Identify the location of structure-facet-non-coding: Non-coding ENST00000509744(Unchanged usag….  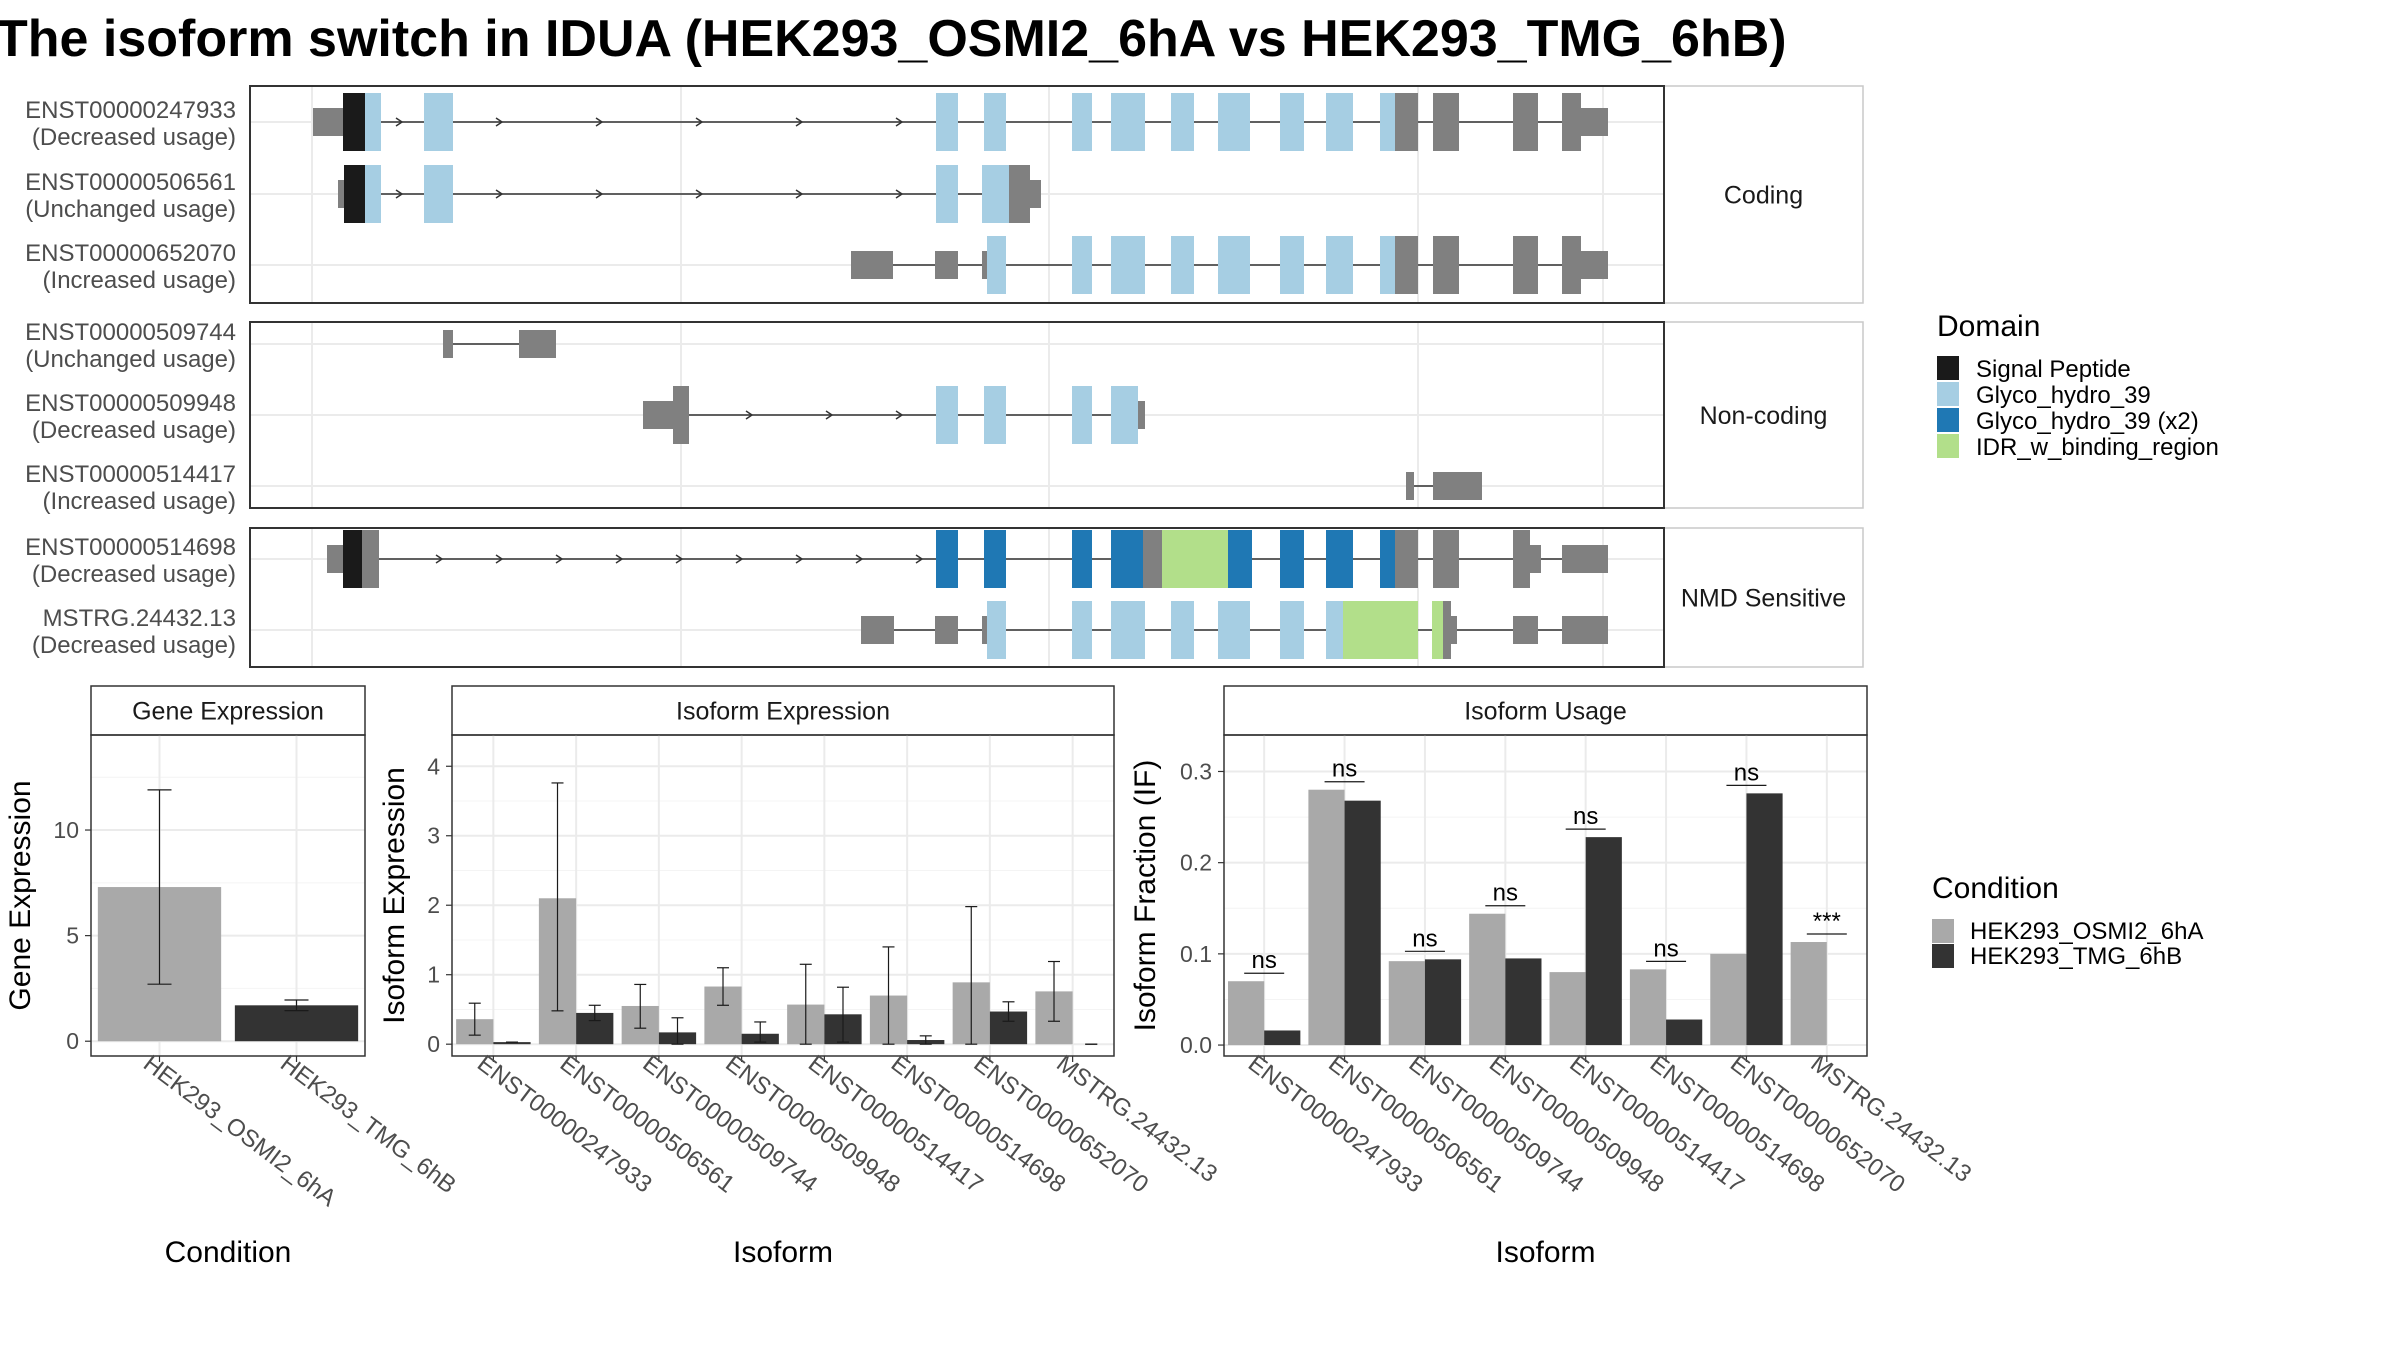
(944, 417).